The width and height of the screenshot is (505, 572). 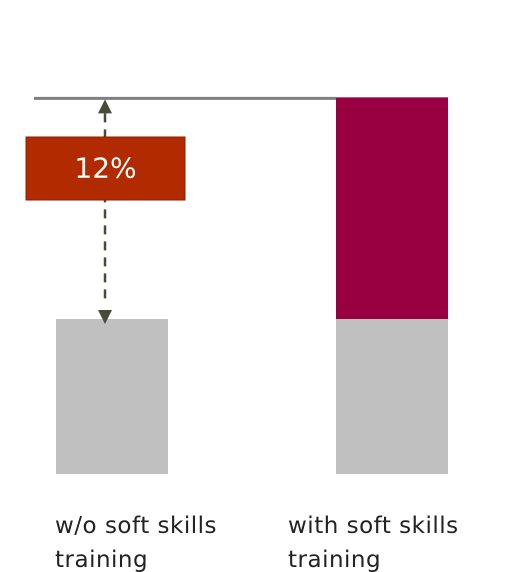 I want to click on x-tick-label-1: w/o soft skills training, so click(x=136, y=542).